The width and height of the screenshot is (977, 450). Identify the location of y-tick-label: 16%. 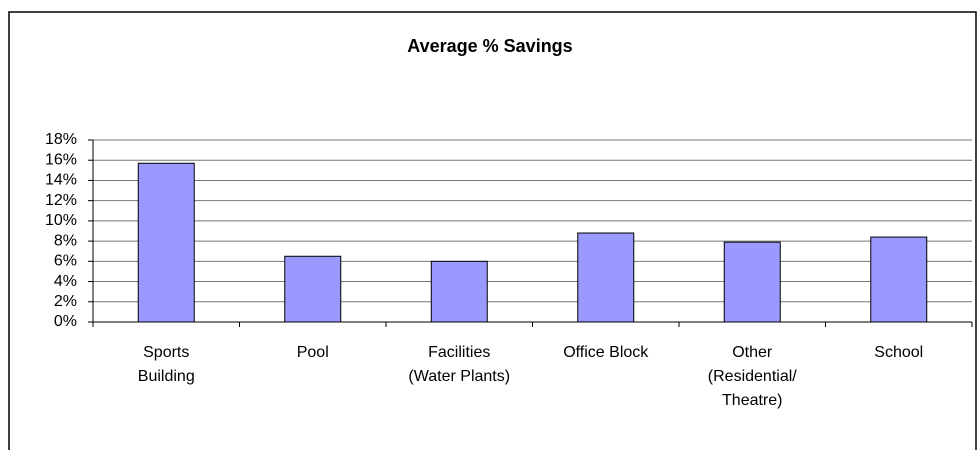
(61, 159).